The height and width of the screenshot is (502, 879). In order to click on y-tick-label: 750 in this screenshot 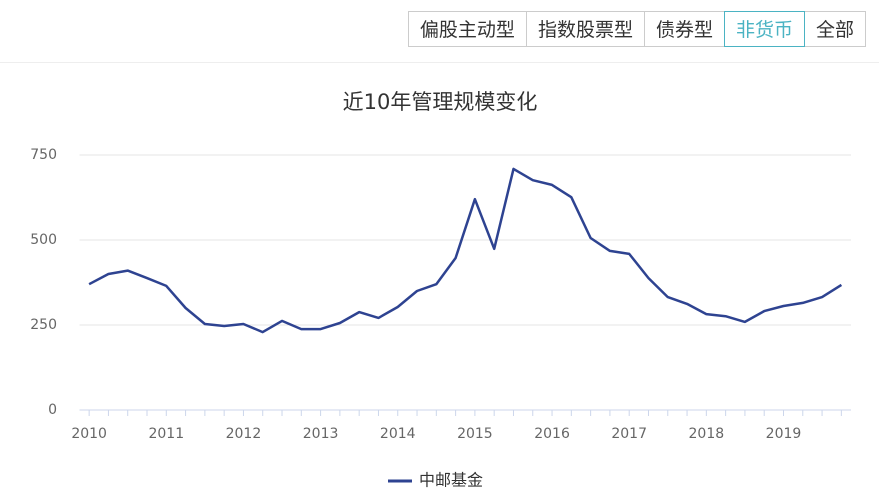, I will do `click(43, 155)`.